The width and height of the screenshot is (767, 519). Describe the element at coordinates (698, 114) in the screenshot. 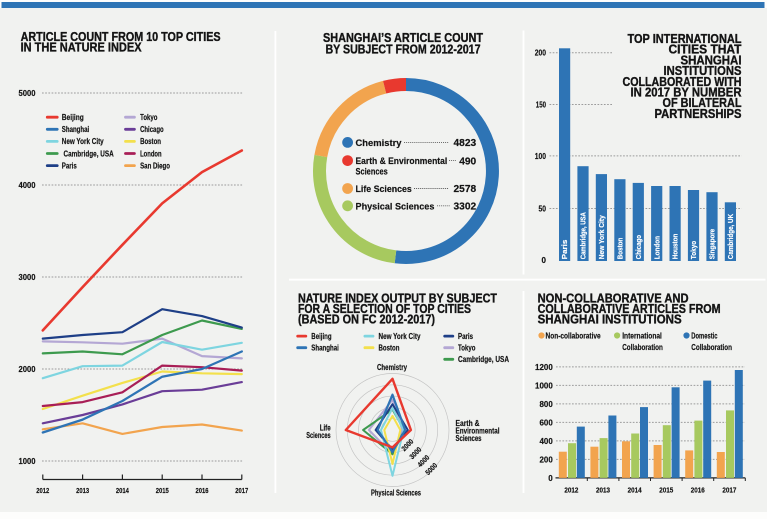

I see `svg-text: PARTNERSHIPS` at that location.